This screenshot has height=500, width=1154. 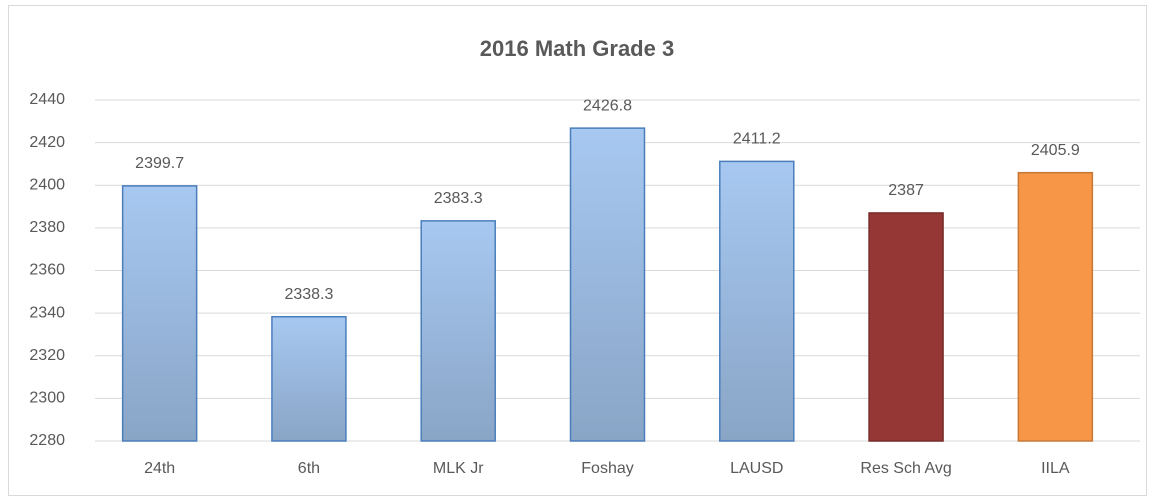 I want to click on x-tick-label: Foshay, so click(x=607, y=468).